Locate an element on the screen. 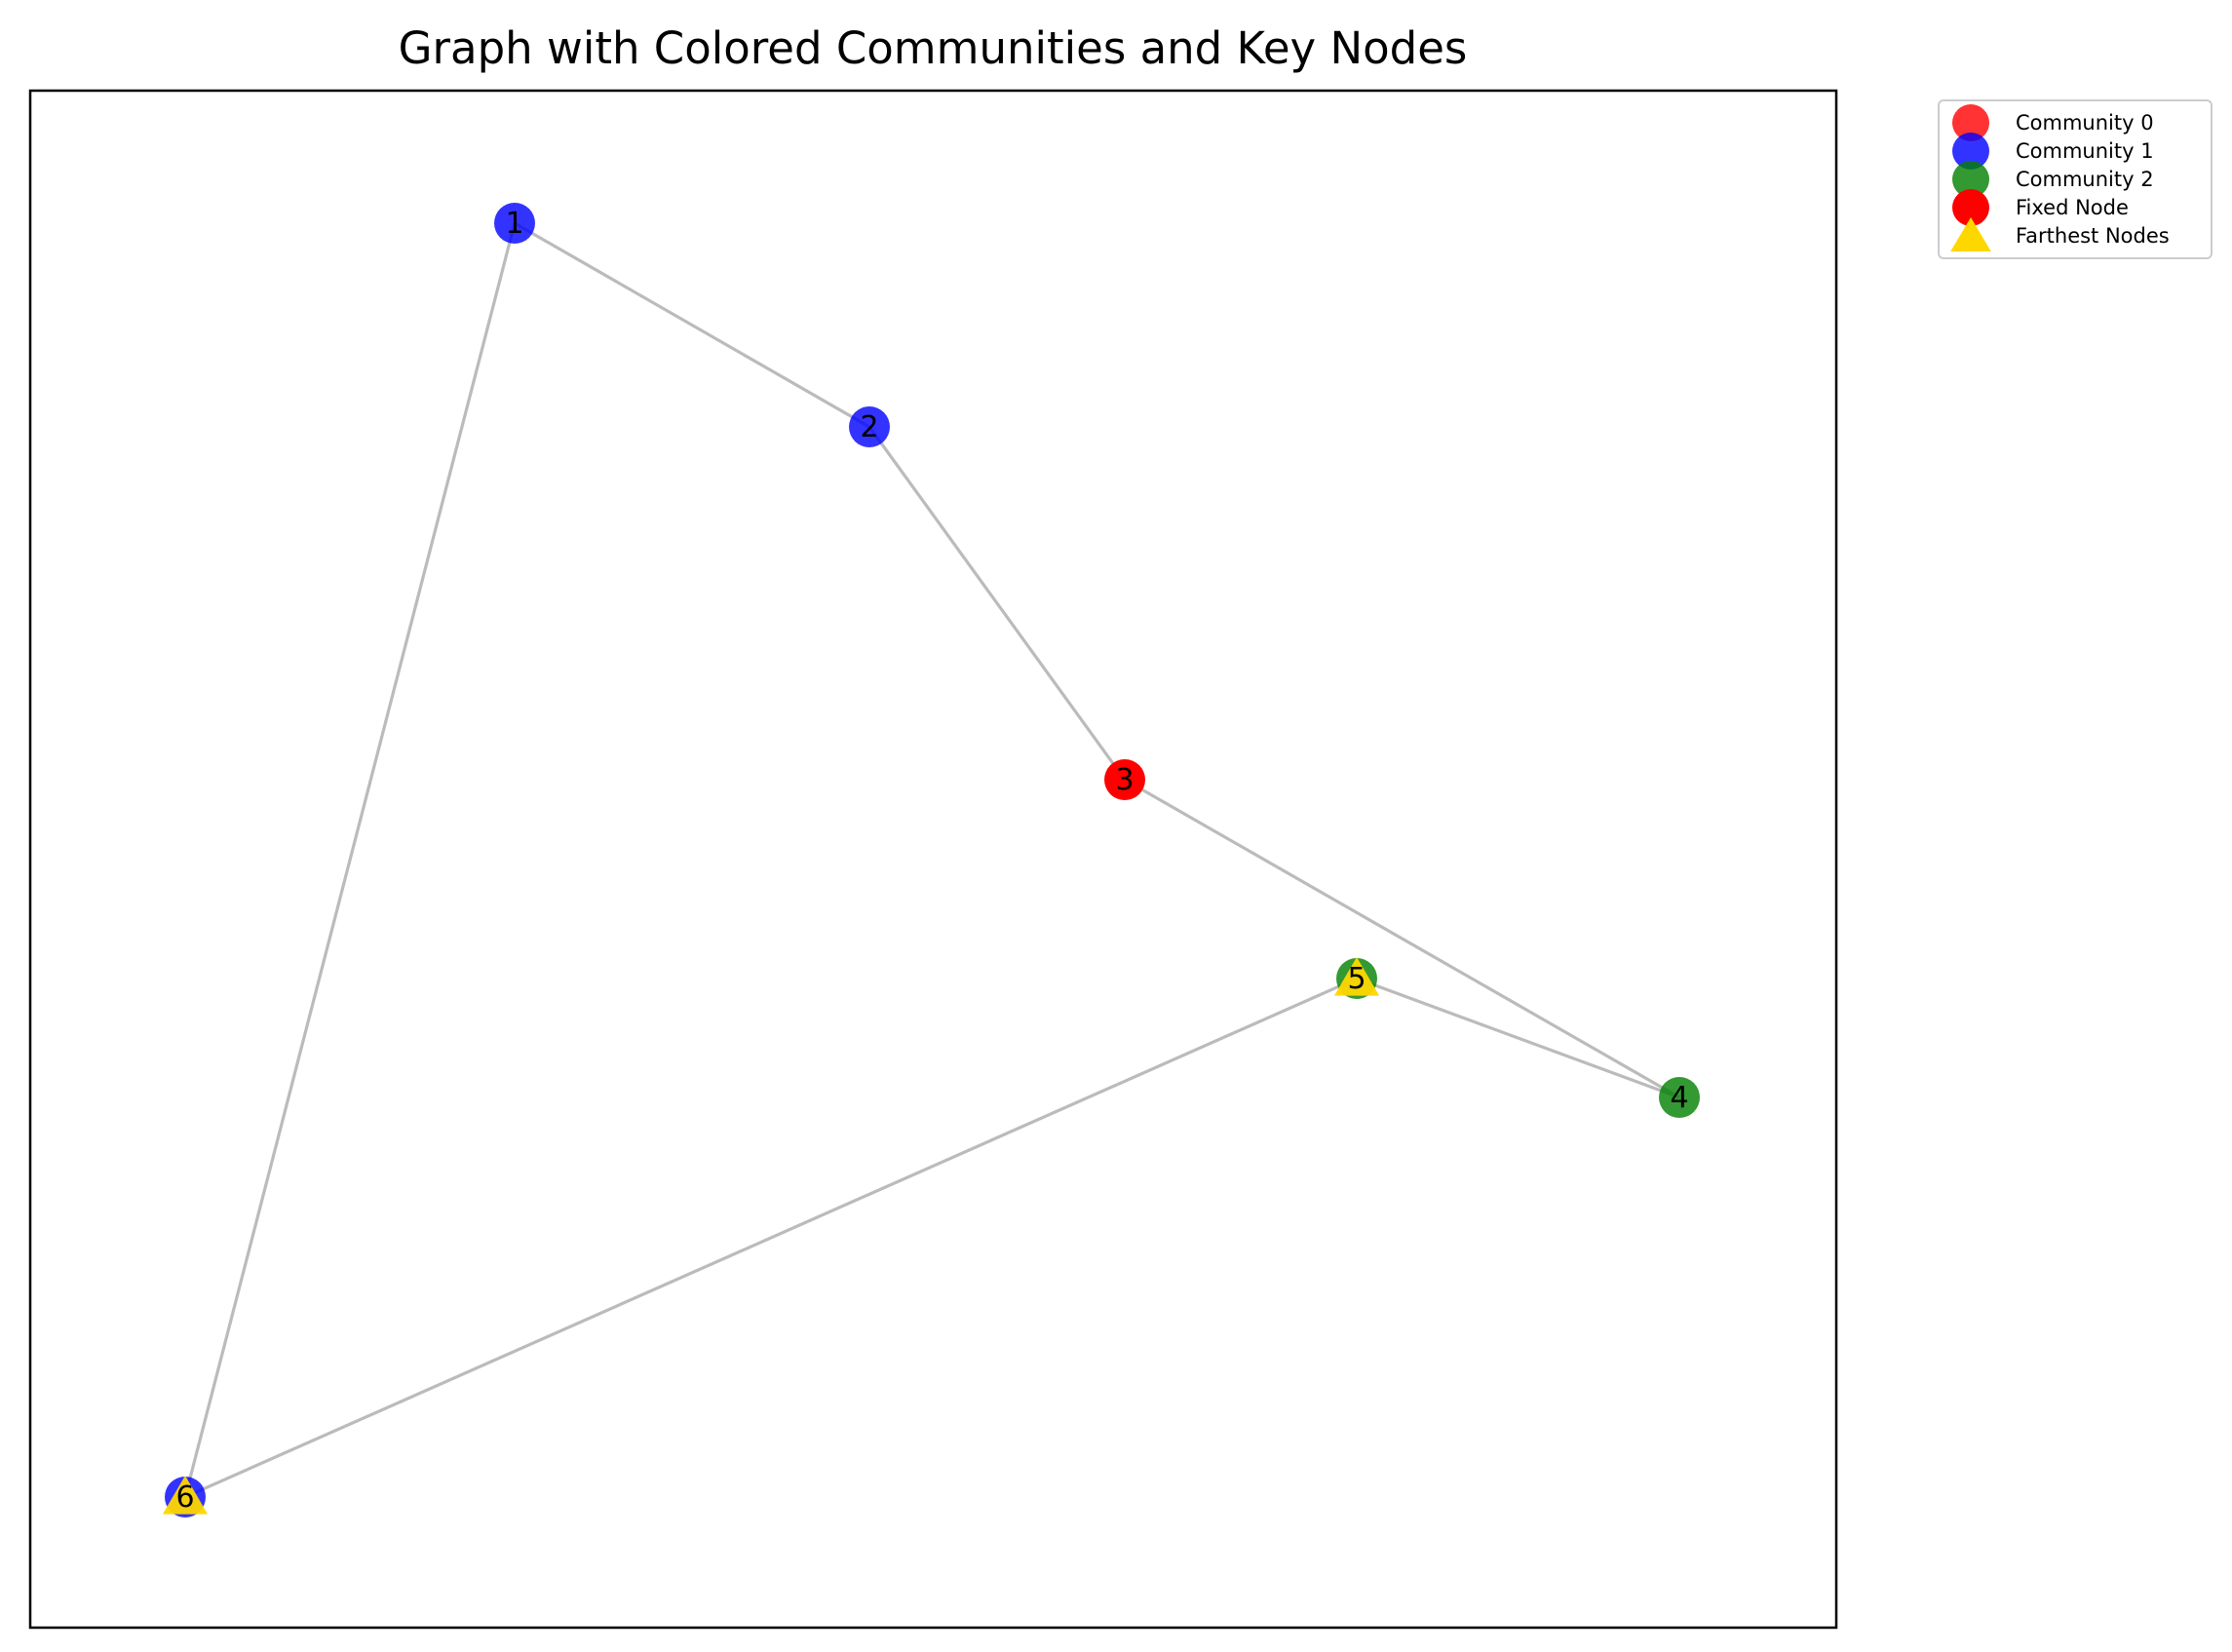 The height and width of the screenshot is (1652, 2232). node-6: 6 is located at coordinates (185, 1497).